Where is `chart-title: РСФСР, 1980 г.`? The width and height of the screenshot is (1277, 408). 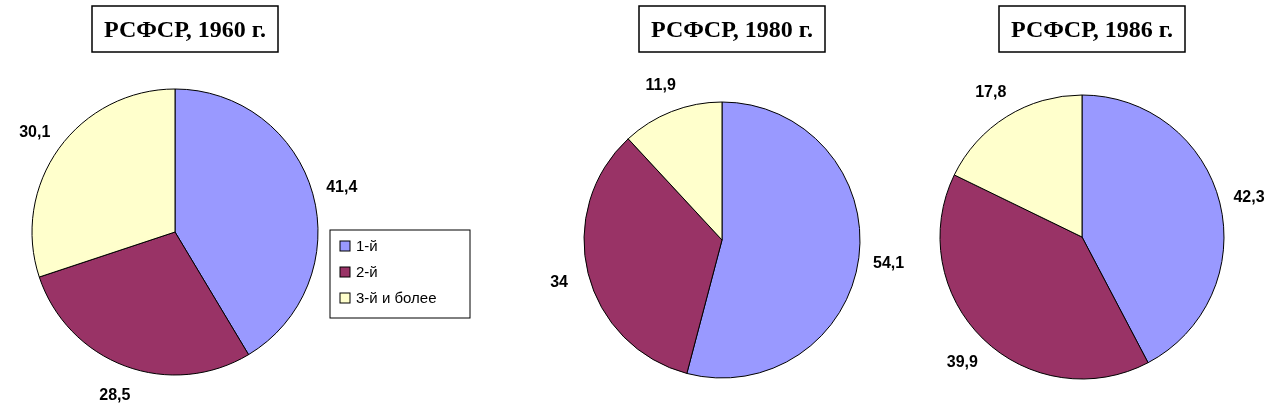 chart-title: РСФСР, 1980 г. is located at coordinates (732, 29).